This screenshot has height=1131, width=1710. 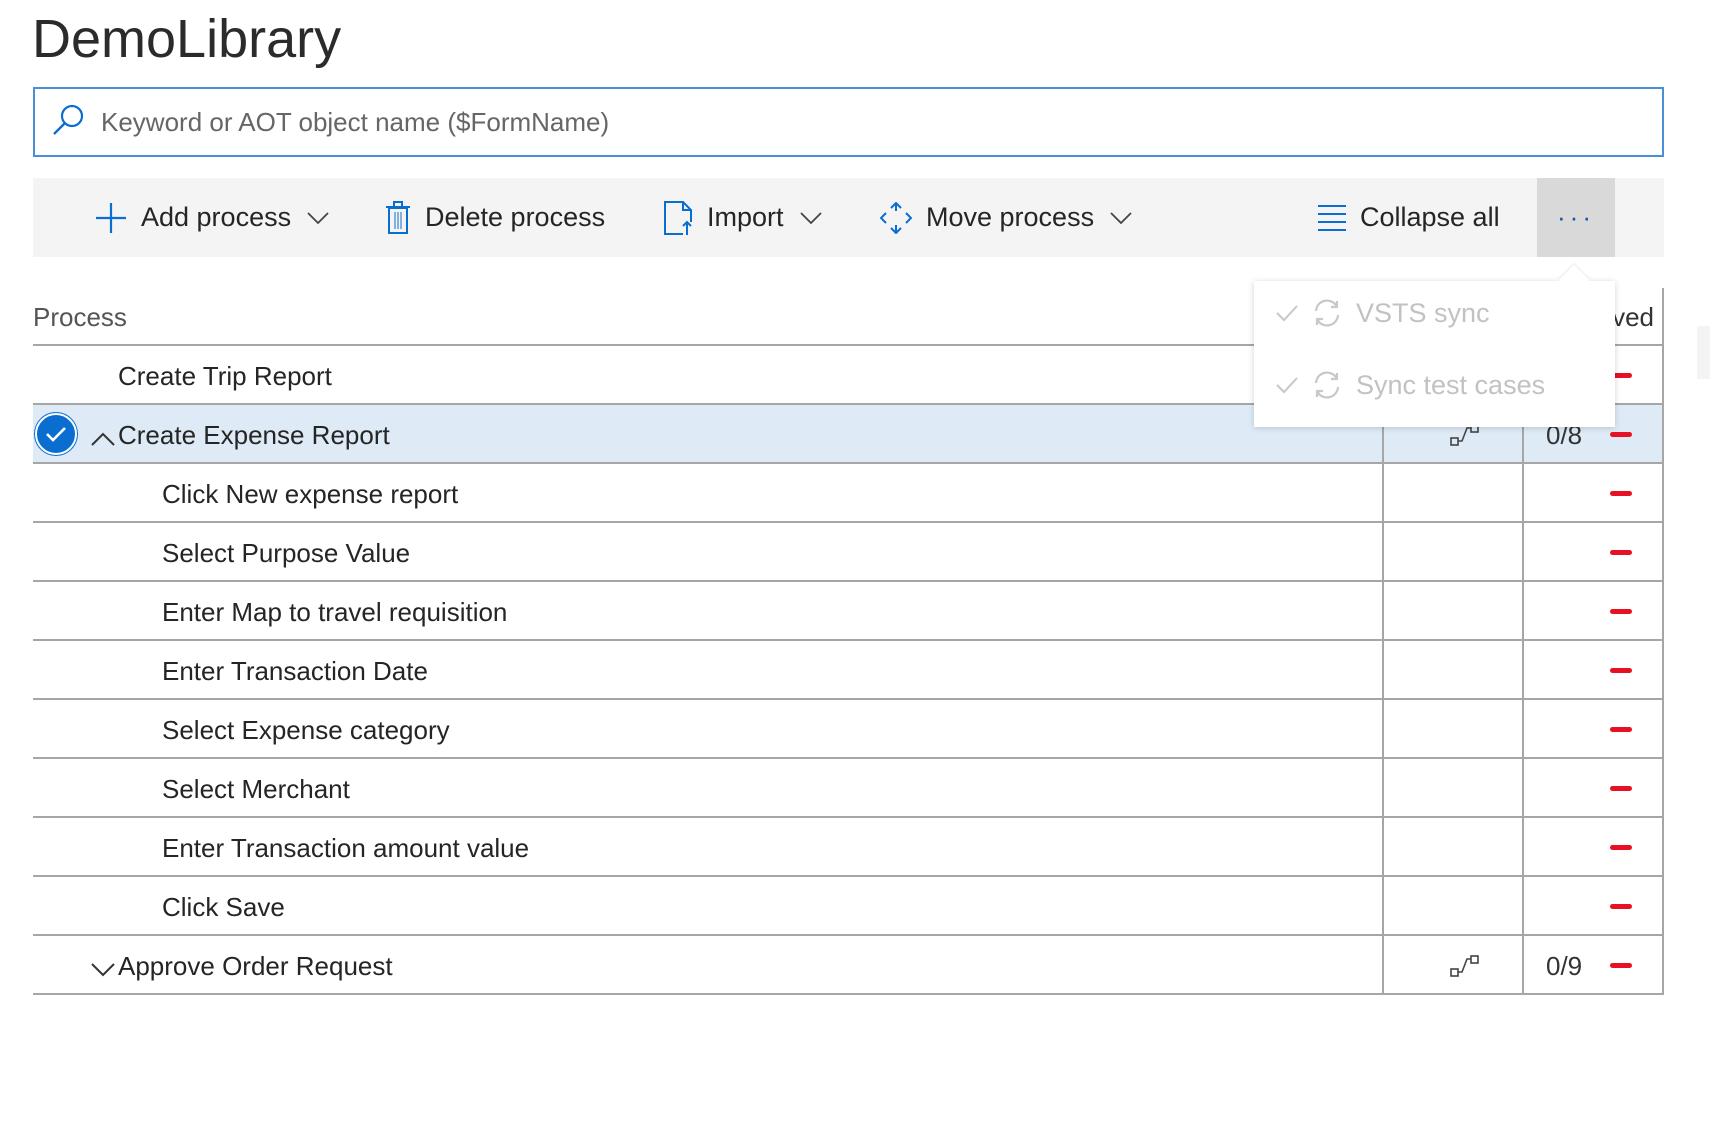 I want to click on list-icon, so click(x=1332, y=217).